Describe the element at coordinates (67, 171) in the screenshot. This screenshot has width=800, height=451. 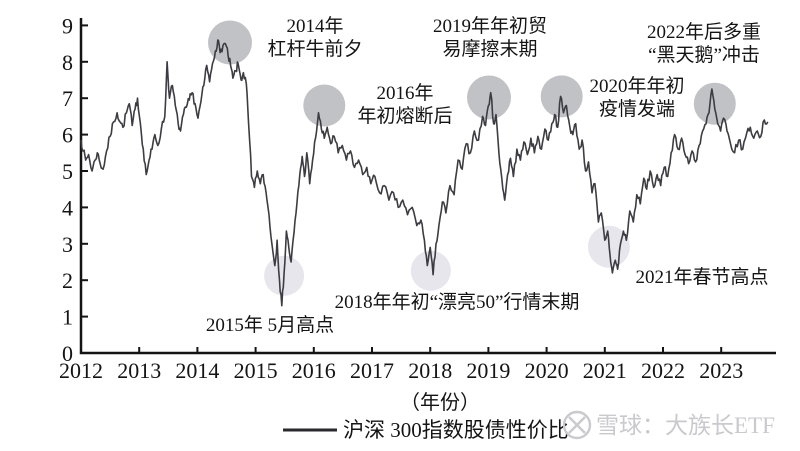
I see `y-tick-label: 5` at that location.